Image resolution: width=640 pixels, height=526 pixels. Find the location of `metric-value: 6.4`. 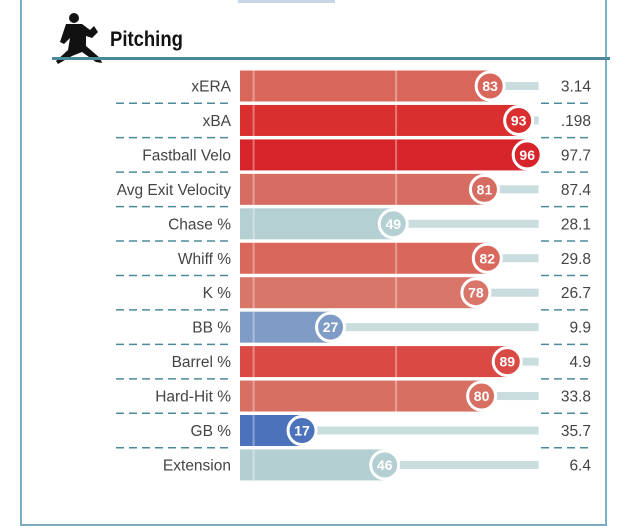

metric-value: 6.4 is located at coordinates (580, 465).